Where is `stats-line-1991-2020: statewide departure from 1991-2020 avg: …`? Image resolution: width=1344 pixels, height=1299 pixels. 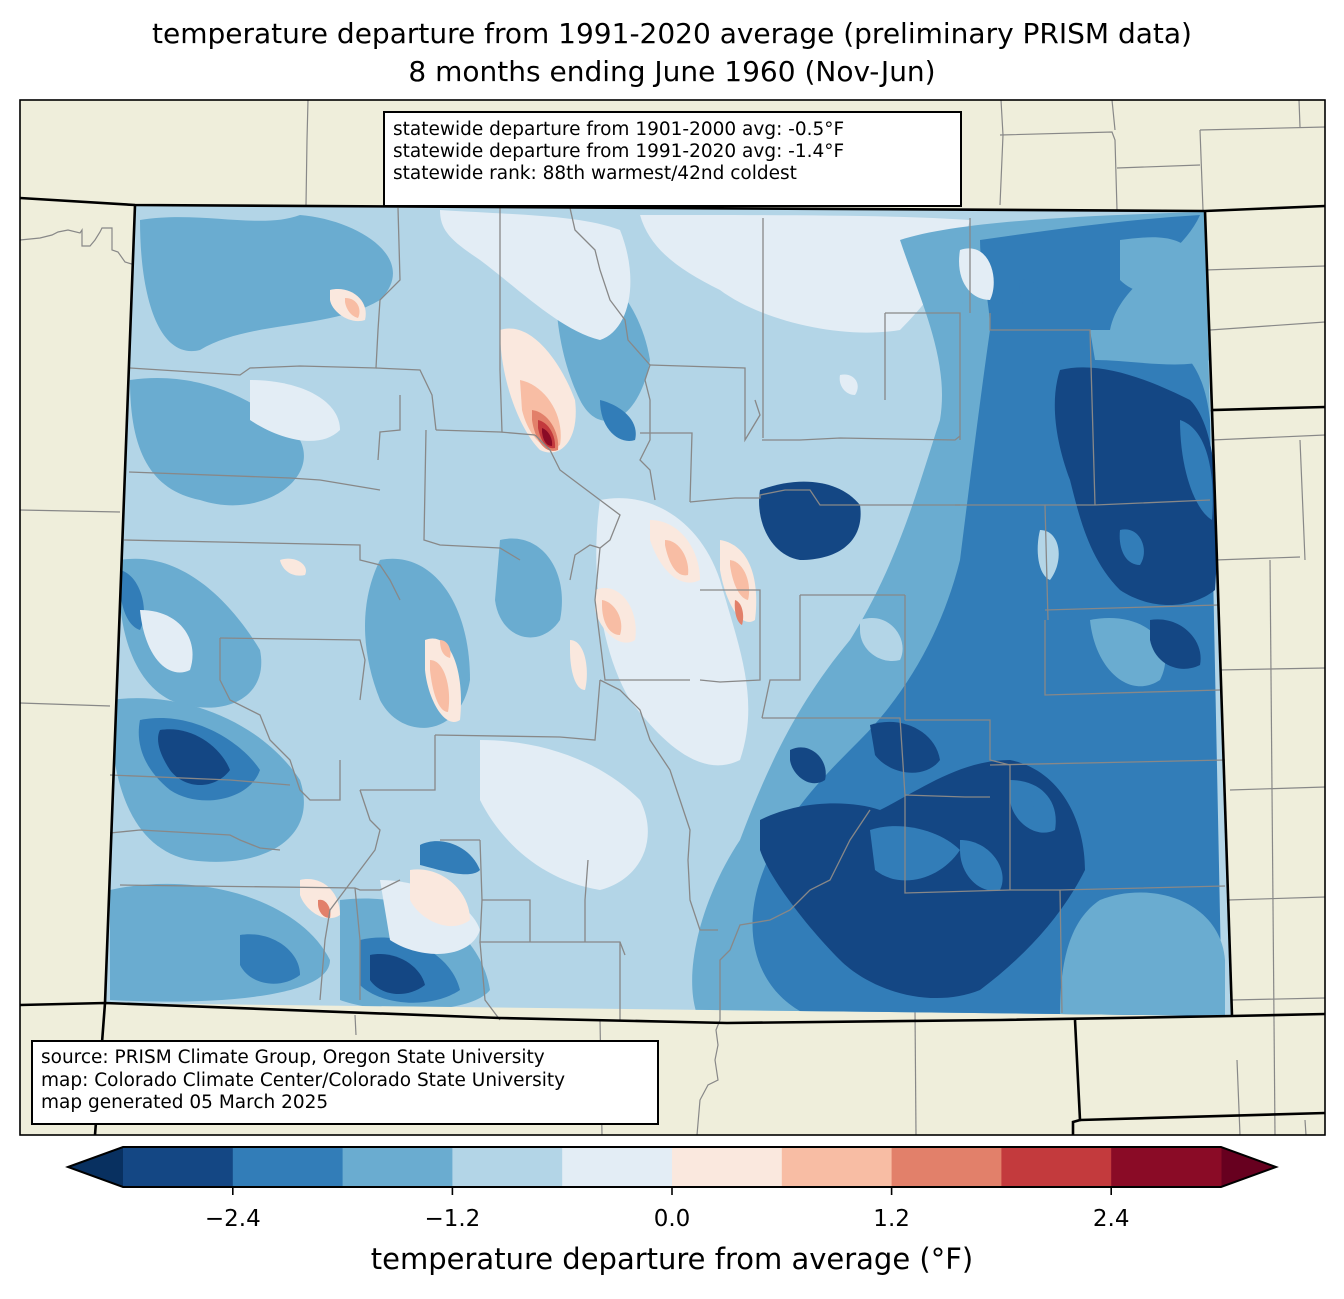 stats-line-1991-2020: statewide departure from 1991-2020 avg: … is located at coordinates (619, 151).